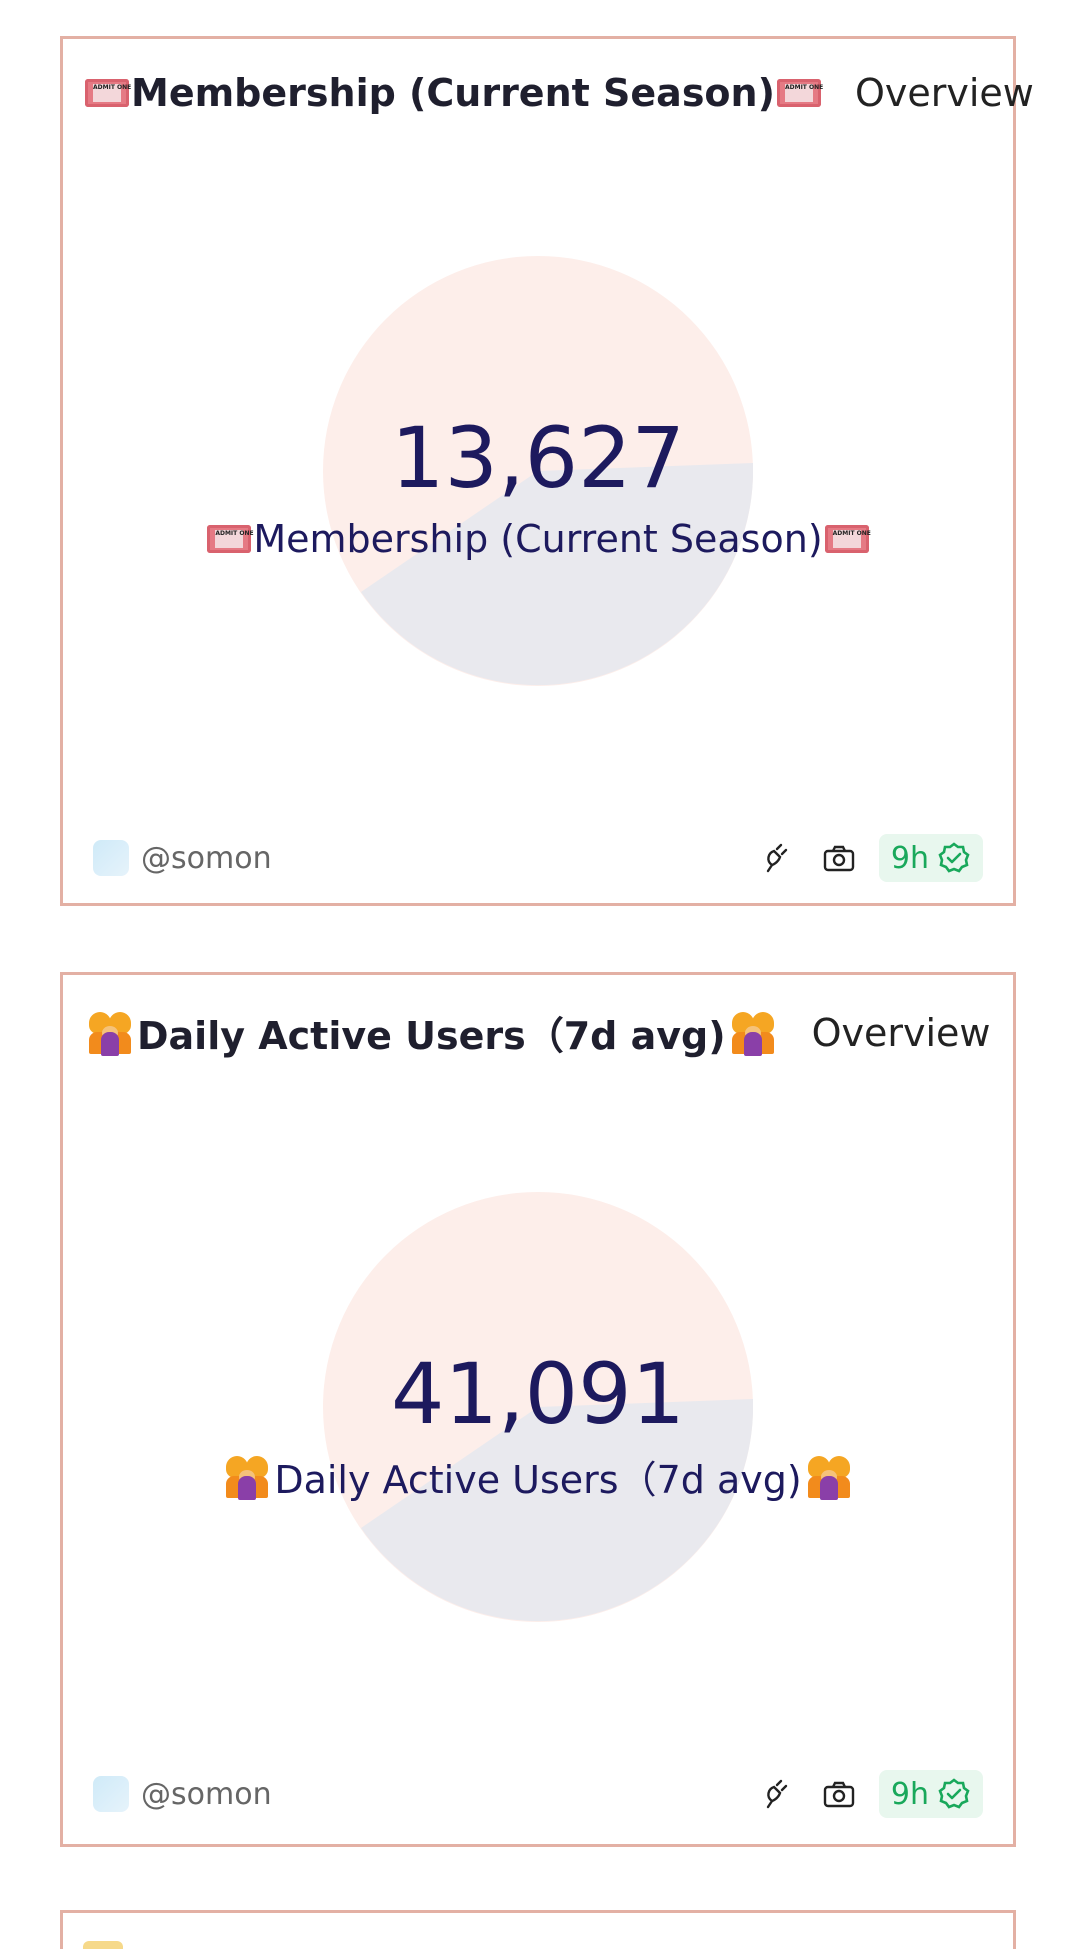 This screenshot has height=1949, width=1080. I want to click on card-header: Daily Active Users（7d avg) Overview, so click(537, 1032).